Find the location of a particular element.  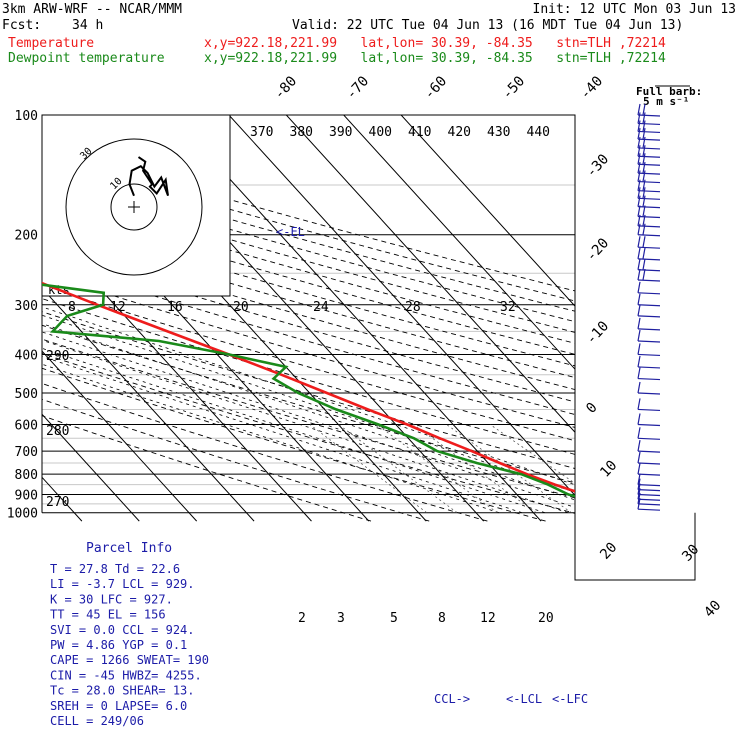

lcl-marker: <-LCL is located at coordinates (524, 699).